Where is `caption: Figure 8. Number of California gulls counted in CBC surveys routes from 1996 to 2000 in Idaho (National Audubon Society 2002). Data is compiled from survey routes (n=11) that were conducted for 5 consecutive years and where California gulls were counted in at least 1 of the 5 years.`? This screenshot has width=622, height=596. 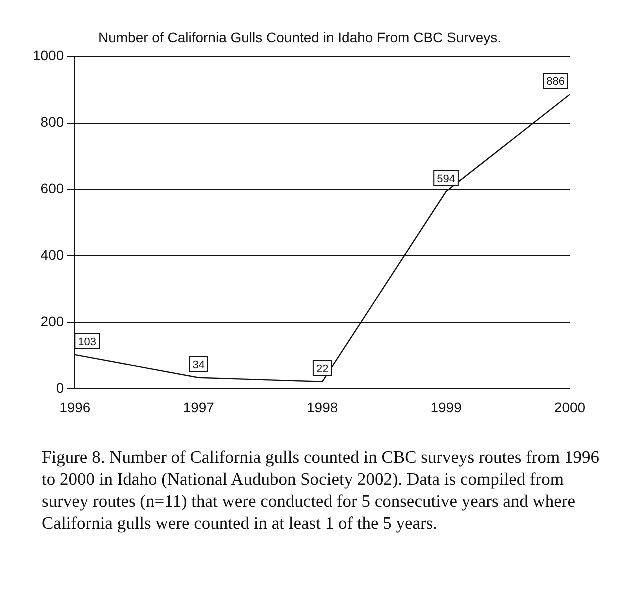 caption: Figure 8. Number of California gulls counted in CBC surveys routes from 1996 to 2000 in Idaho (National Audubon Society 2002). Data is compiled from survey routes (n=11) that were conducted for 5 consecutive years and where California gulls were counted in at least 1 of the 5 years. is located at coordinates (321, 490).